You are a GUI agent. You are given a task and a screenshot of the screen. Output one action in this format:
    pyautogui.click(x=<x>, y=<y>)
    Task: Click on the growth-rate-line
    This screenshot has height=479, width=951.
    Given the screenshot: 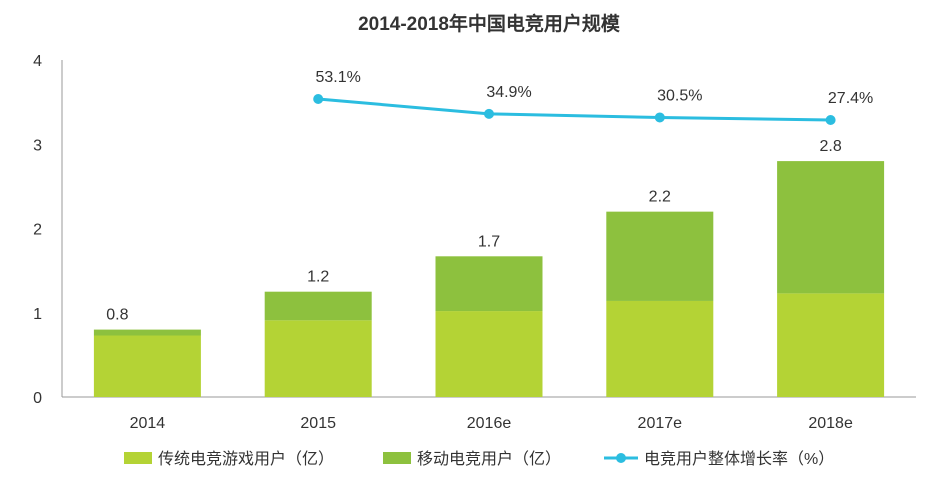 What is the action you would take?
    pyautogui.click(x=574, y=109)
    